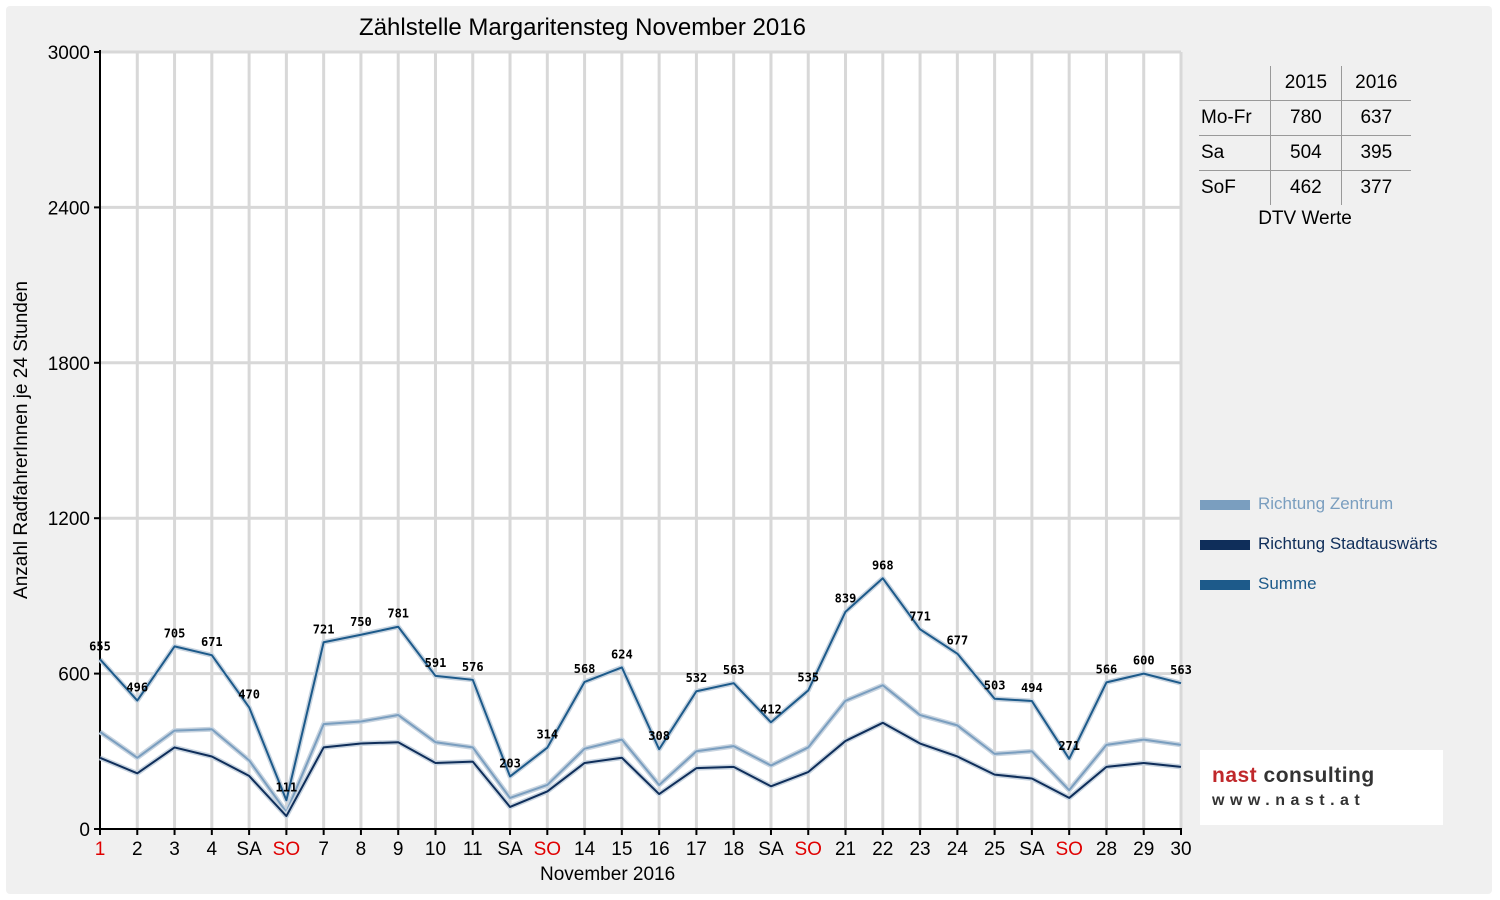  Describe the element at coordinates (1375, 153) in the screenshot. I see `dtv-value-2016: 395` at that location.